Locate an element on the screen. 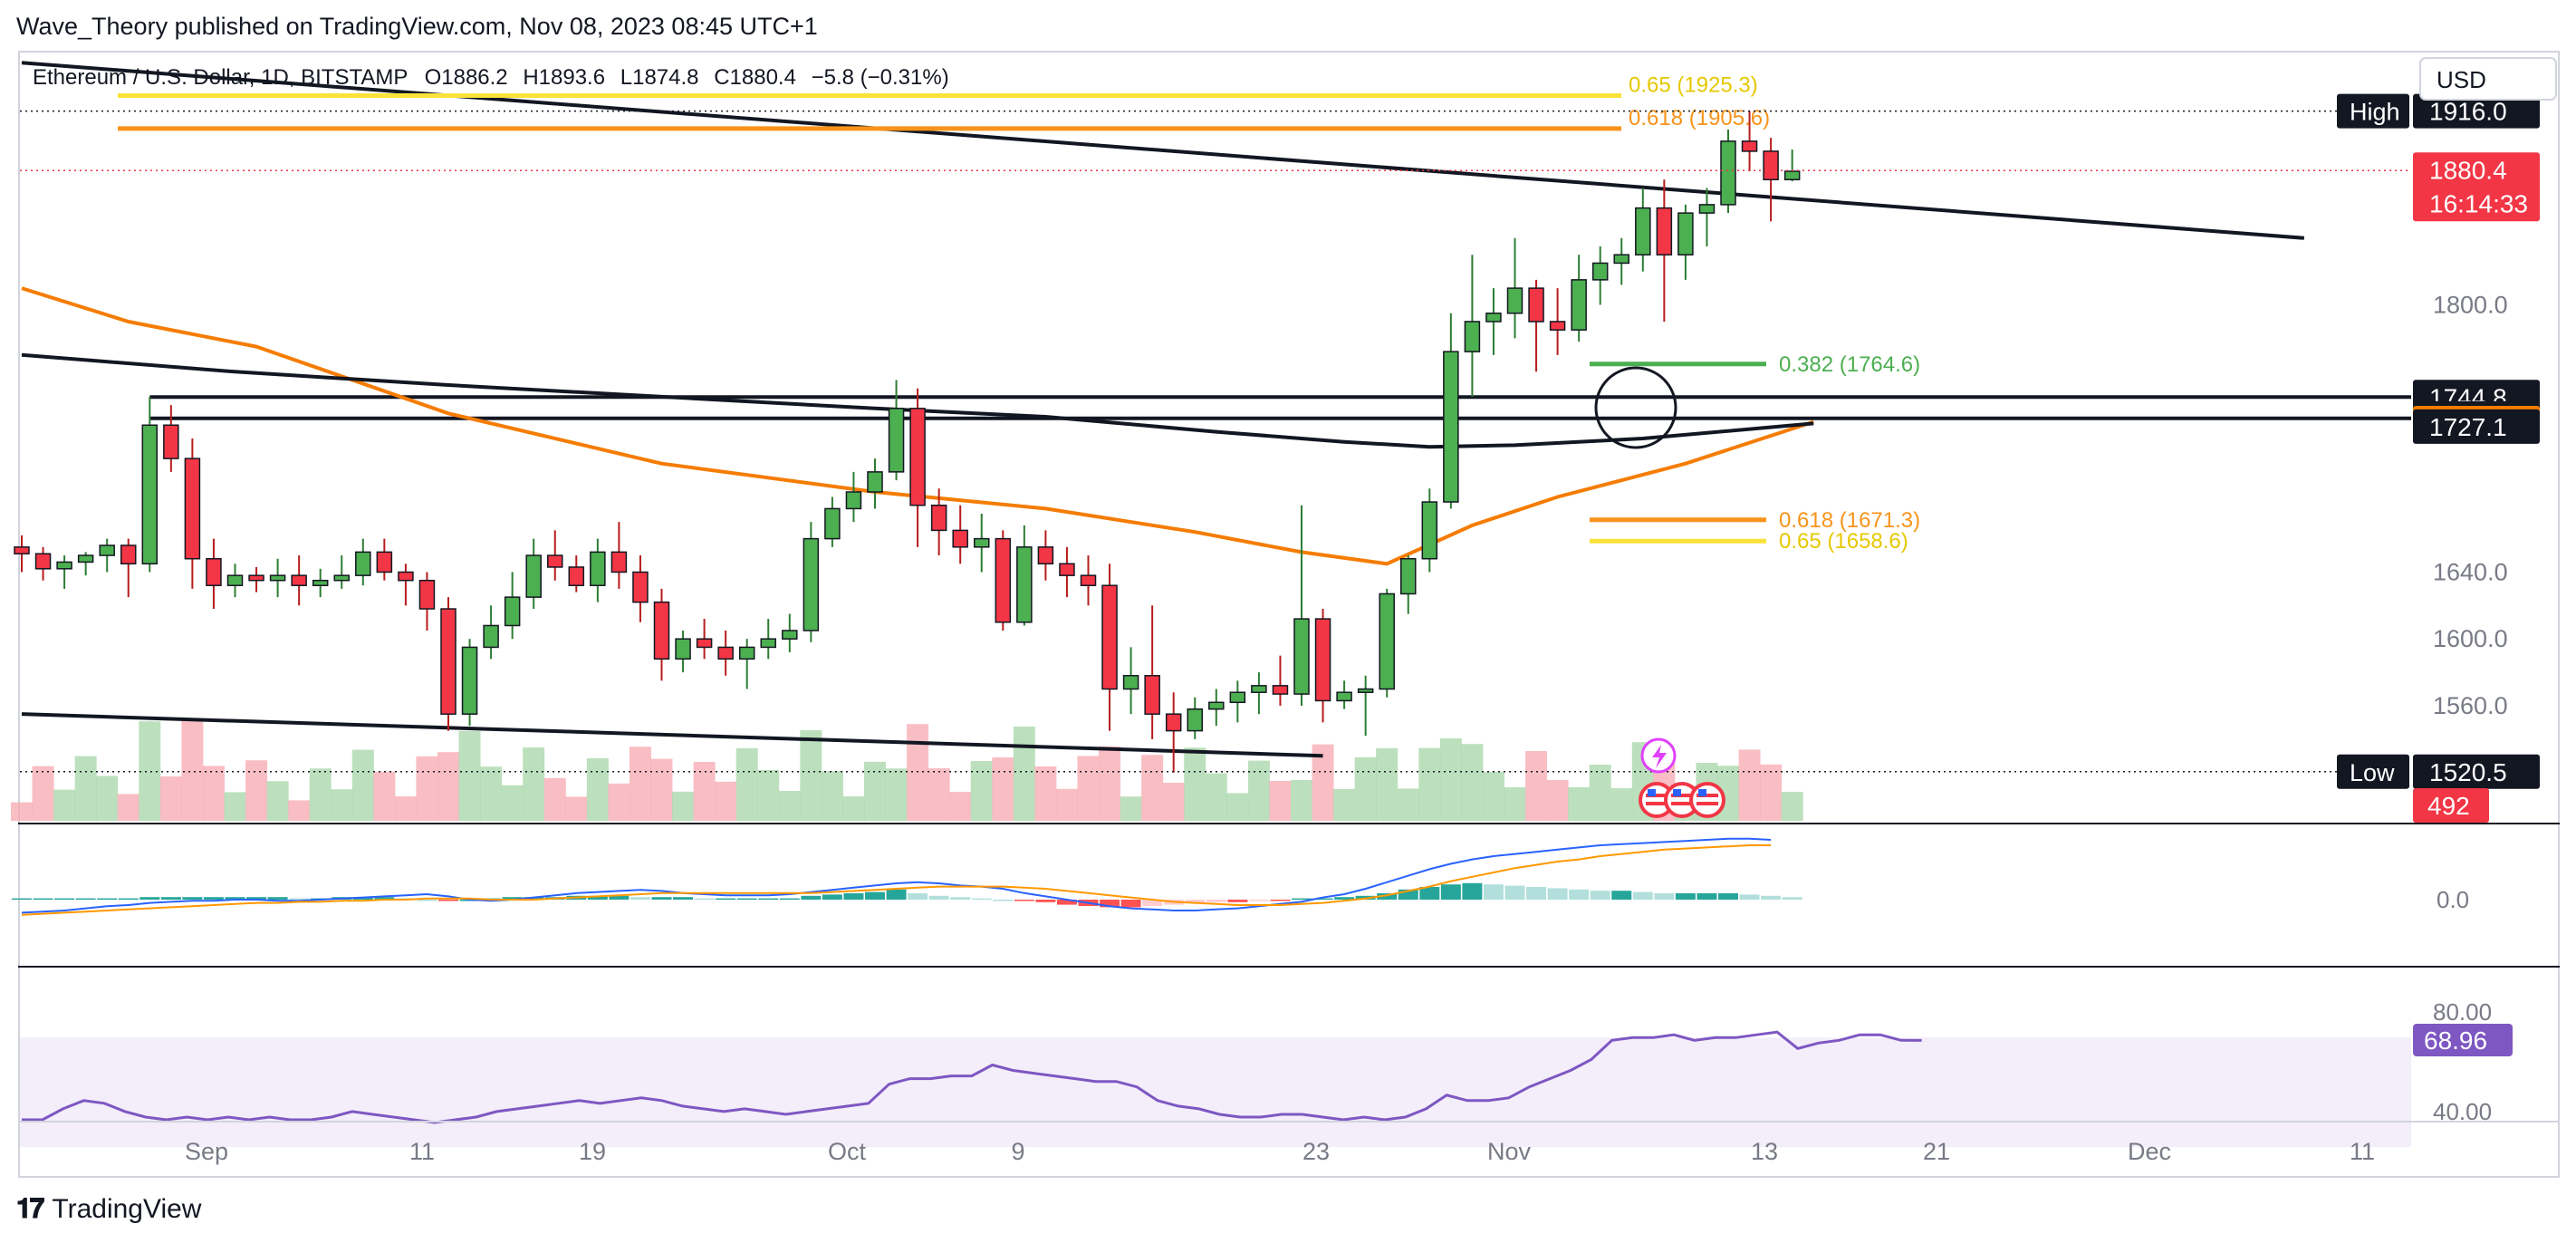 Image resolution: width=2576 pixels, height=1243 pixels. price-axis-label: 1640.0 is located at coordinates (2470, 571).